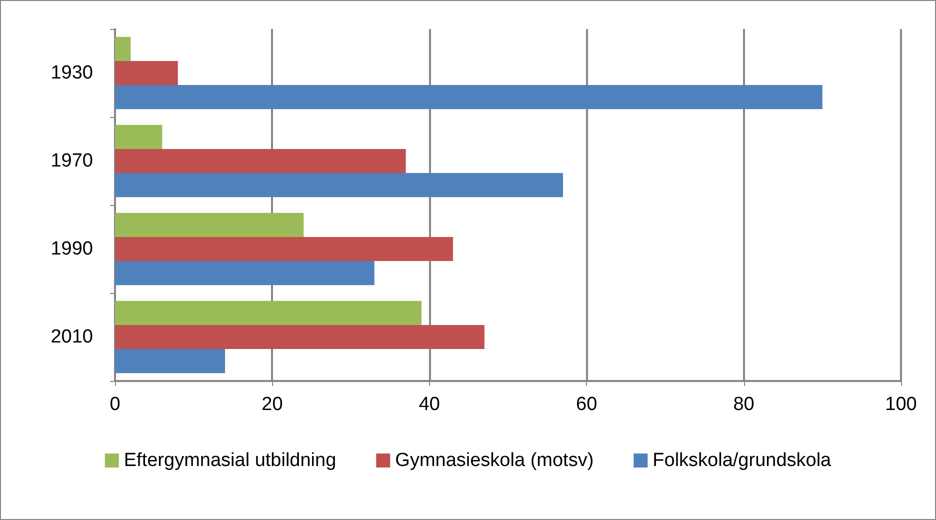 This screenshot has height=520, width=936. Describe the element at coordinates (71, 249) in the screenshot. I see `y-tick-label: 1990` at that location.